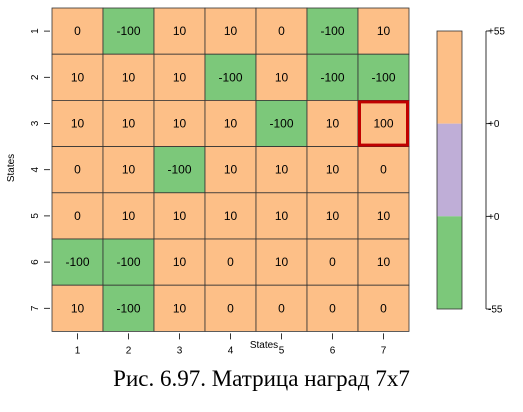 This screenshot has width=523, height=412. What do you see at coordinates (333, 350) in the screenshot?
I see `x-tick-label: 6` at bounding box center [333, 350].